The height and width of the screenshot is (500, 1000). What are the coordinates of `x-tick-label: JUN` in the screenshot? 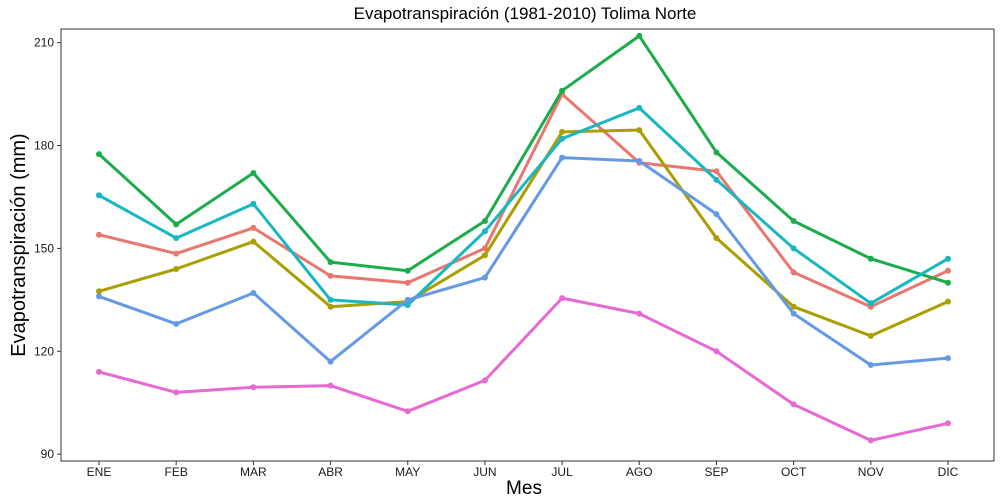 It's located at (484, 472).